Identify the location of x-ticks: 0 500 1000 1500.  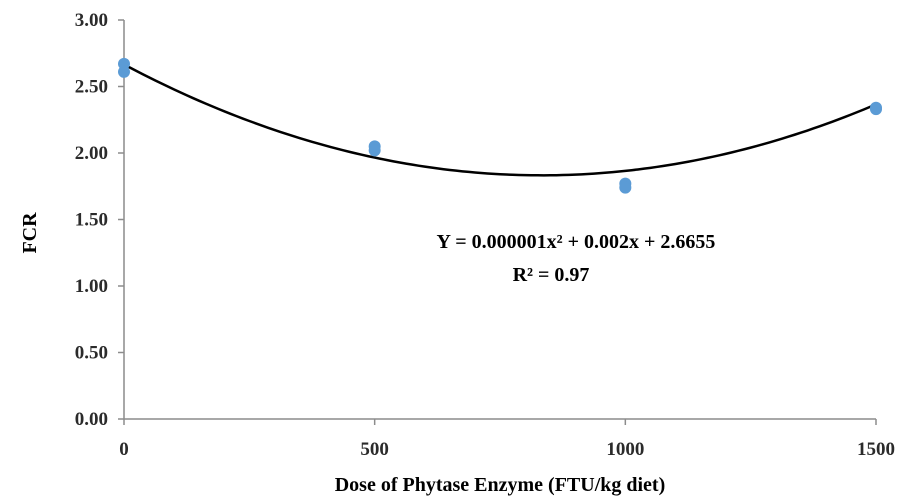
(507, 439).